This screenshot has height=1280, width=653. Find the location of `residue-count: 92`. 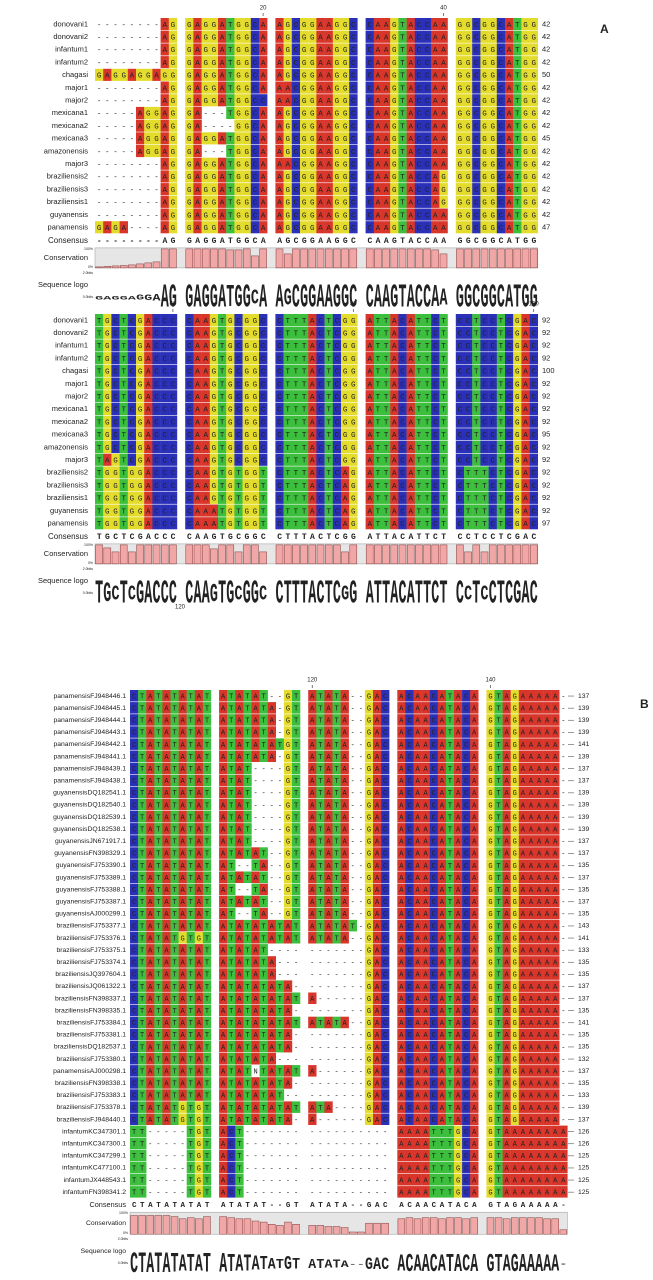

residue-count: 92 is located at coordinates (546, 510).